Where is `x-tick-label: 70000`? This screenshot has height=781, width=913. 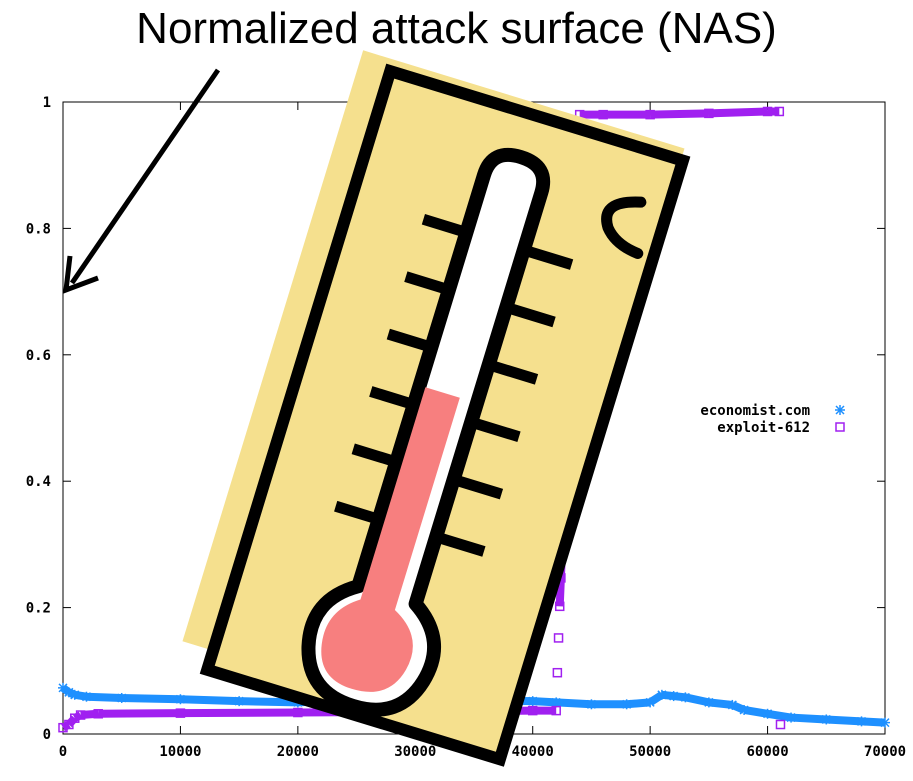
x-tick-label: 70000 is located at coordinates (885, 752).